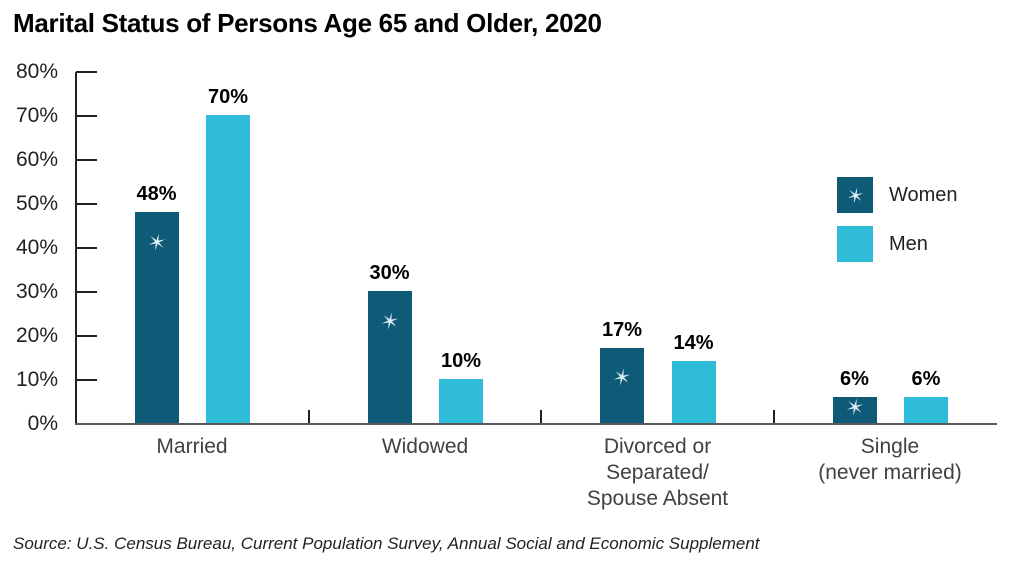 Image resolution: width=1024 pixels, height=571 pixels. What do you see at coordinates (622, 330) in the screenshot?
I see `value-label-women-2: 17%` at bounding box center [622, 330].